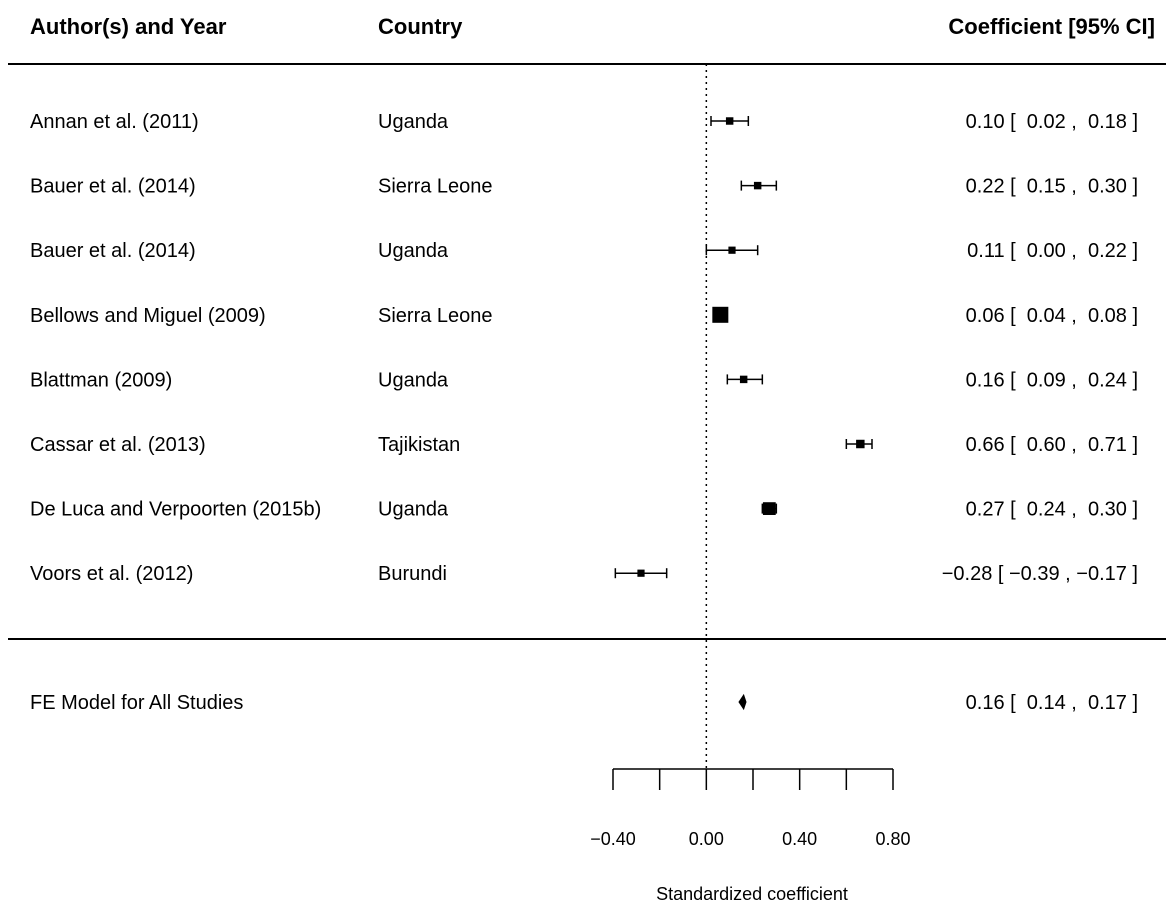 This screenshot has height=911, width=1166. I want to click on study-author: Cassar et al. (2013), so click(118, 445).